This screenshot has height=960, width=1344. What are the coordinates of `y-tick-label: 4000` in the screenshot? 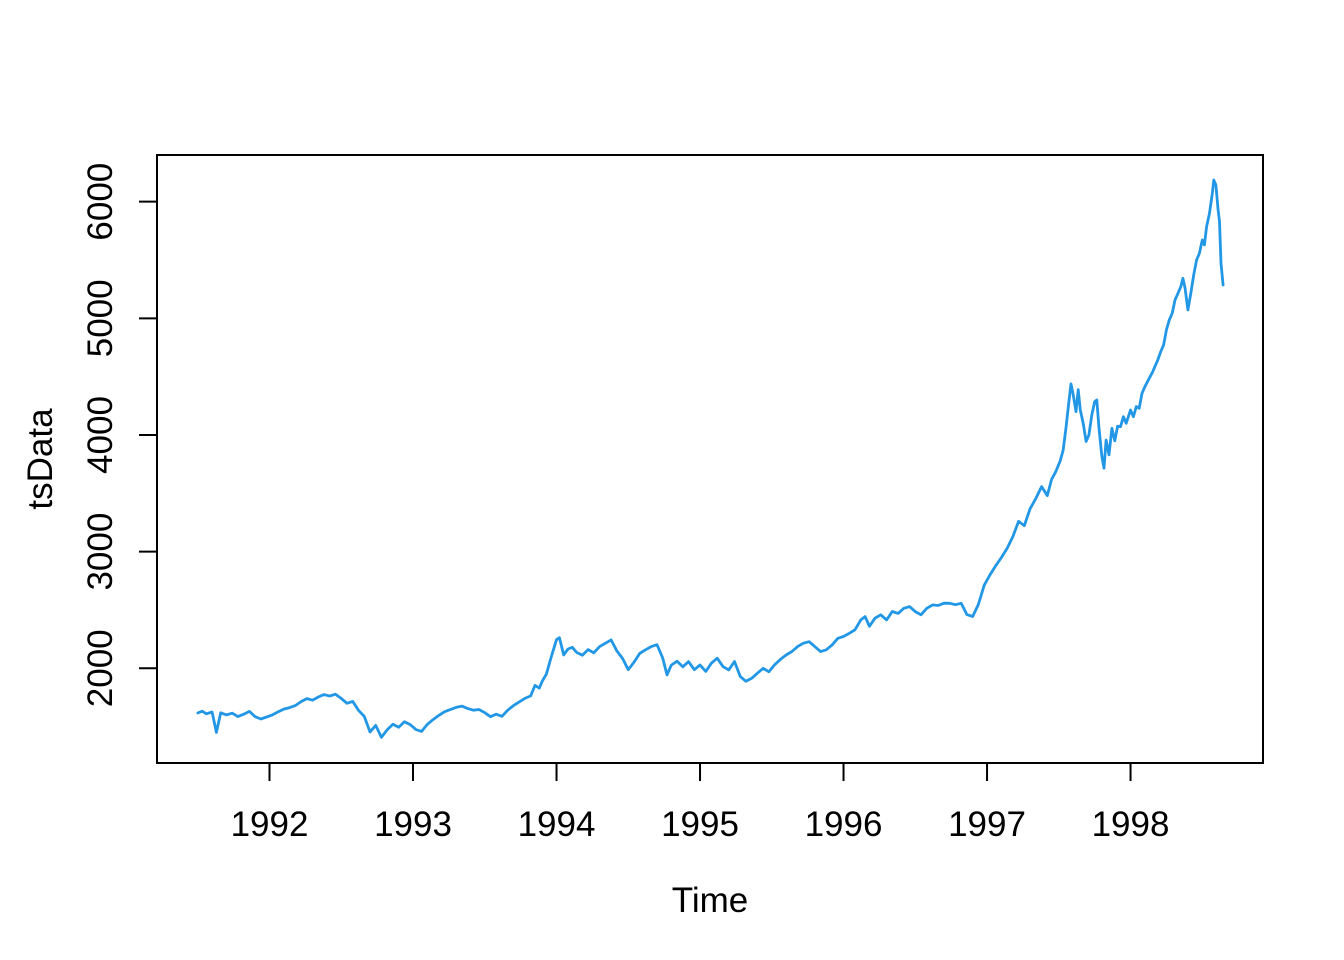 It's located at (100, 435).